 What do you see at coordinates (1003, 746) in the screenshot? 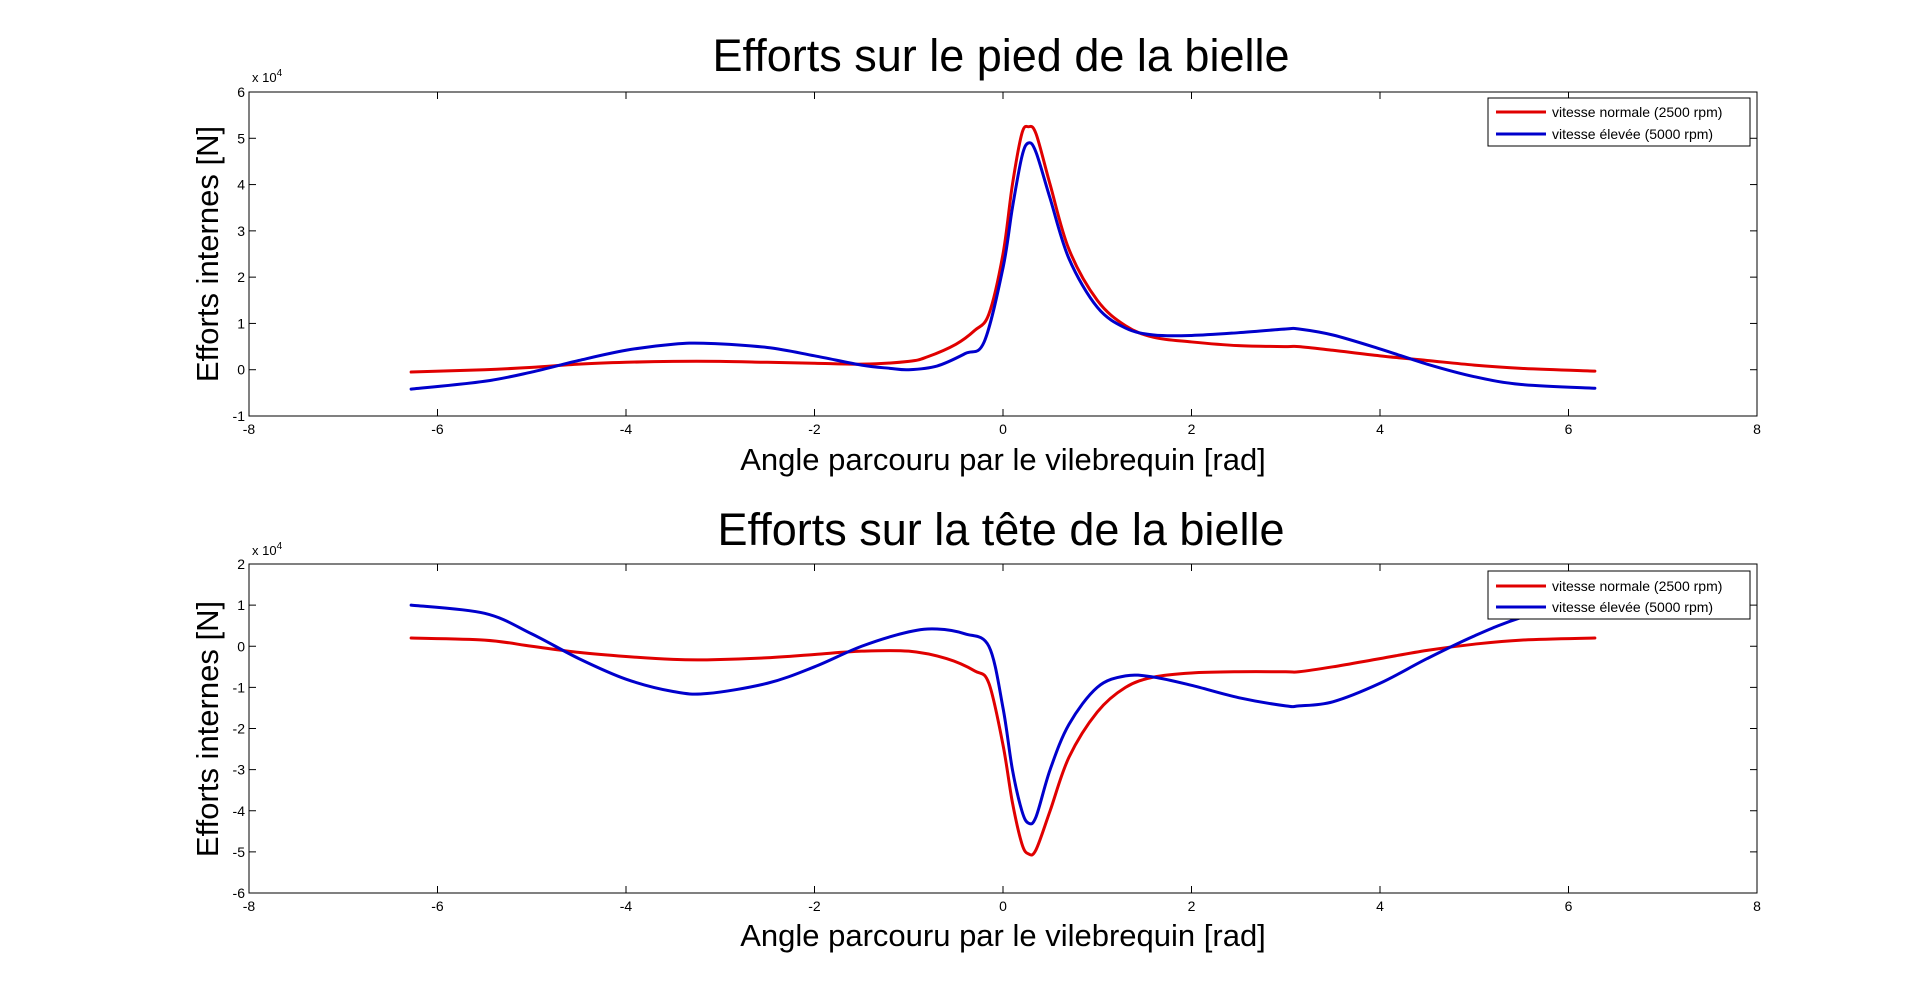
I see `series-line-normale` at bounding box center [1003, 746].